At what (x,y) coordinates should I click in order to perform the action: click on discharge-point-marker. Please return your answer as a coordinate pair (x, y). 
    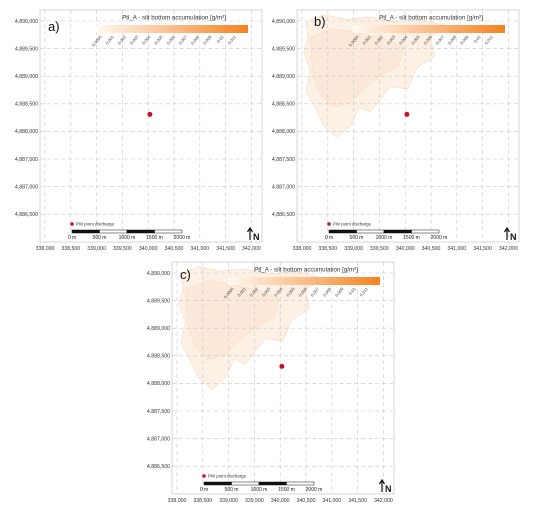
    Looking at the image, I should click on (407, 114).